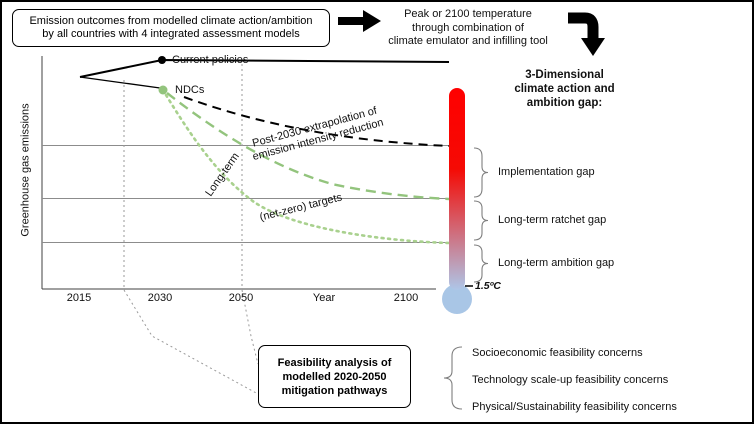 The image size is (754, 424). I want to click on gap-braces, so click(481, 215).